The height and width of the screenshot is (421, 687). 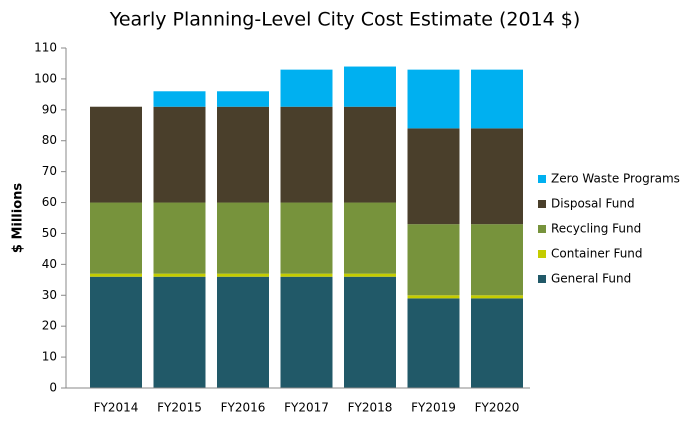 I want to click on y-axis-label: $ Millions, so click(x=18, y=218).